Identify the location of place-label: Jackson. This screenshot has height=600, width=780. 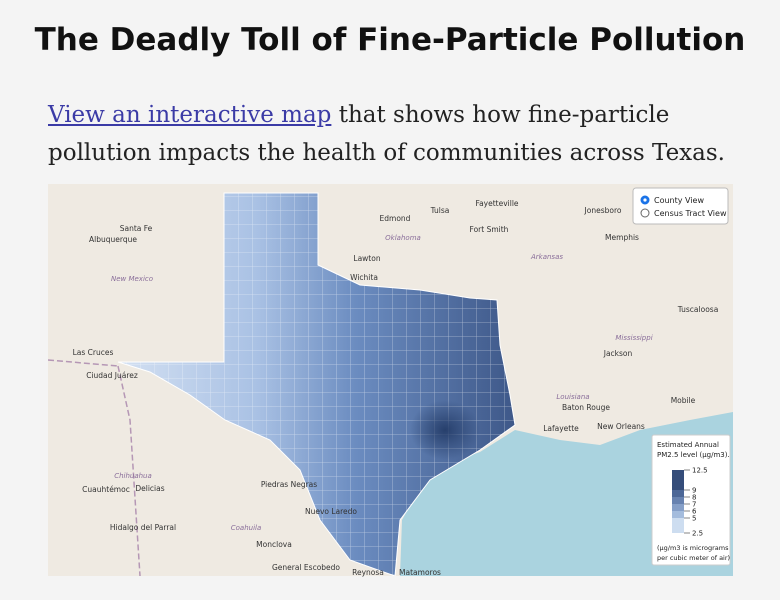
(618, 353).